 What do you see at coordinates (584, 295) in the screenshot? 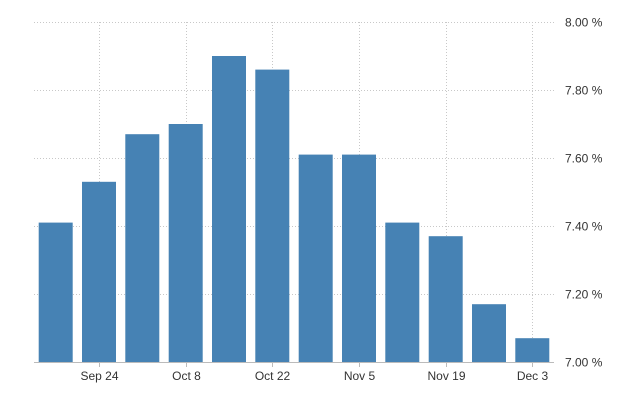
I see `y-tick-label: 7.20 %` at bounding box center [584, 295].